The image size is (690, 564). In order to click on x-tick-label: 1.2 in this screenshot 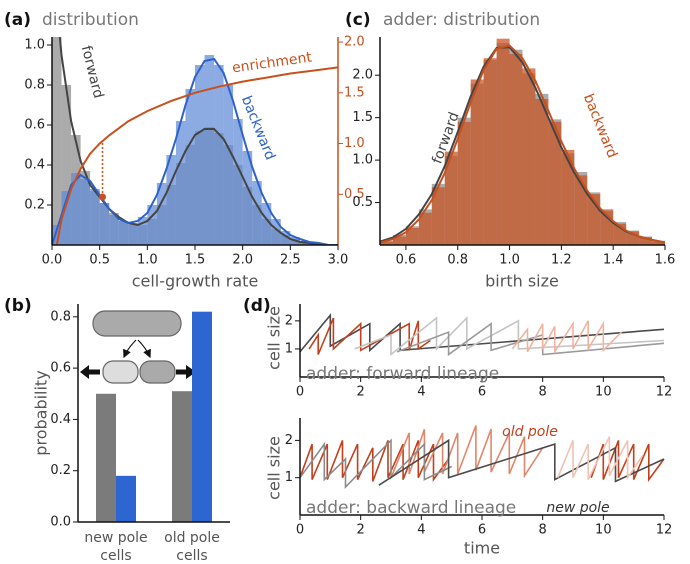, I will do `click(561, 260)`.